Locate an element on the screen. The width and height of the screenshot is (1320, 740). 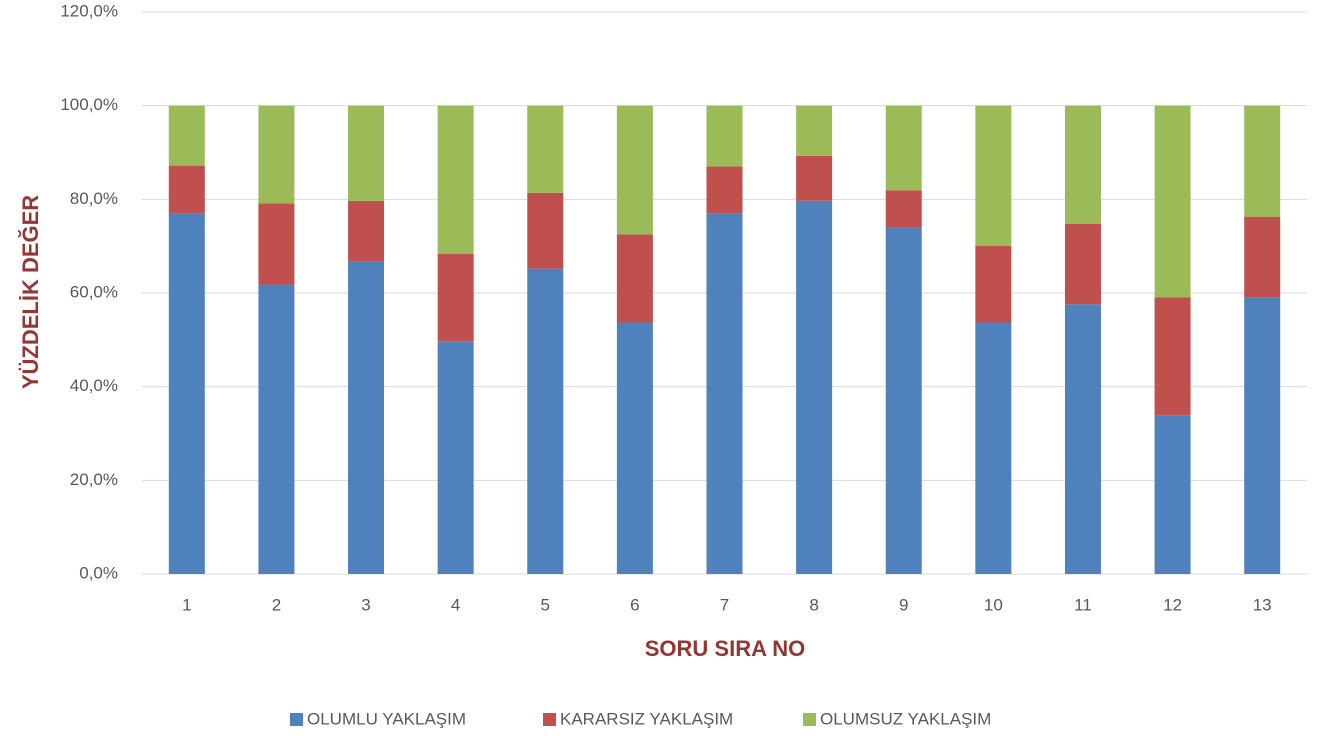
y-tick-label: 0,0% is located at coordinates (98, 572).